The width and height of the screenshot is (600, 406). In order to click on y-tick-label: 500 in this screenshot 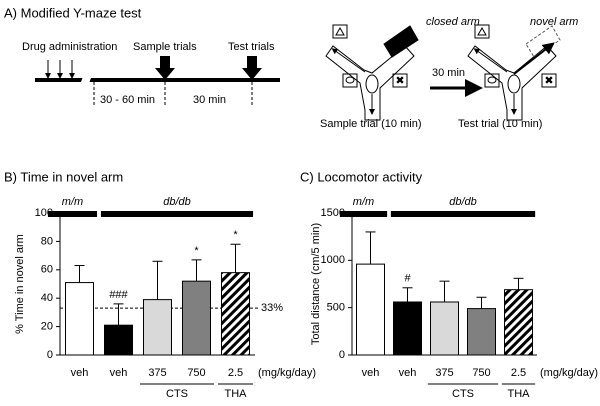, I will do `click(336, 308)`.